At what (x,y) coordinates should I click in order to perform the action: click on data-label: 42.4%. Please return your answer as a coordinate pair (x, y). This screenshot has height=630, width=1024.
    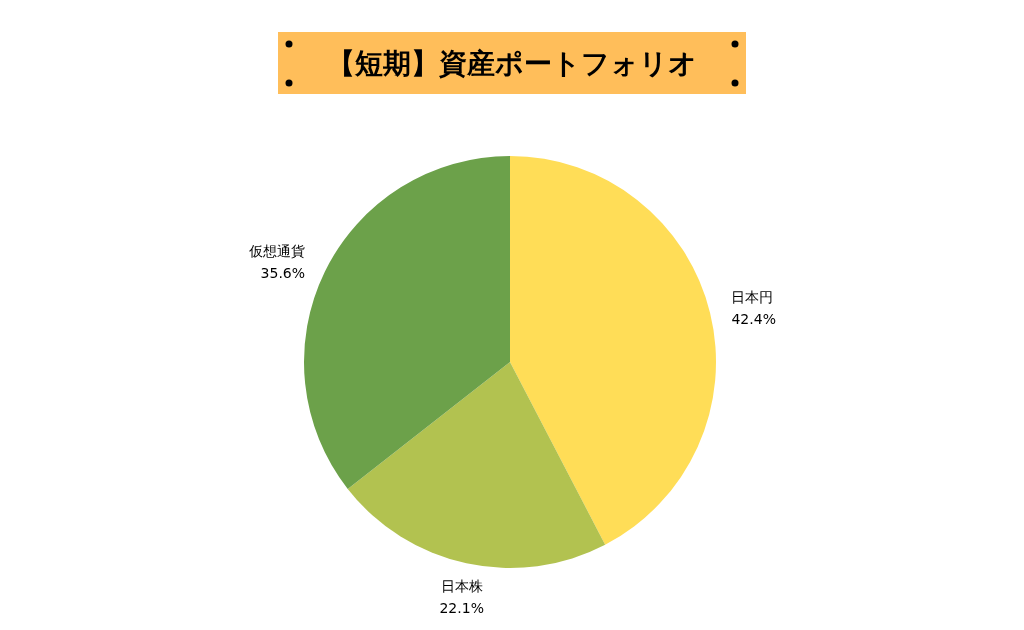
    Looking at the image, I should click on (753, 318).